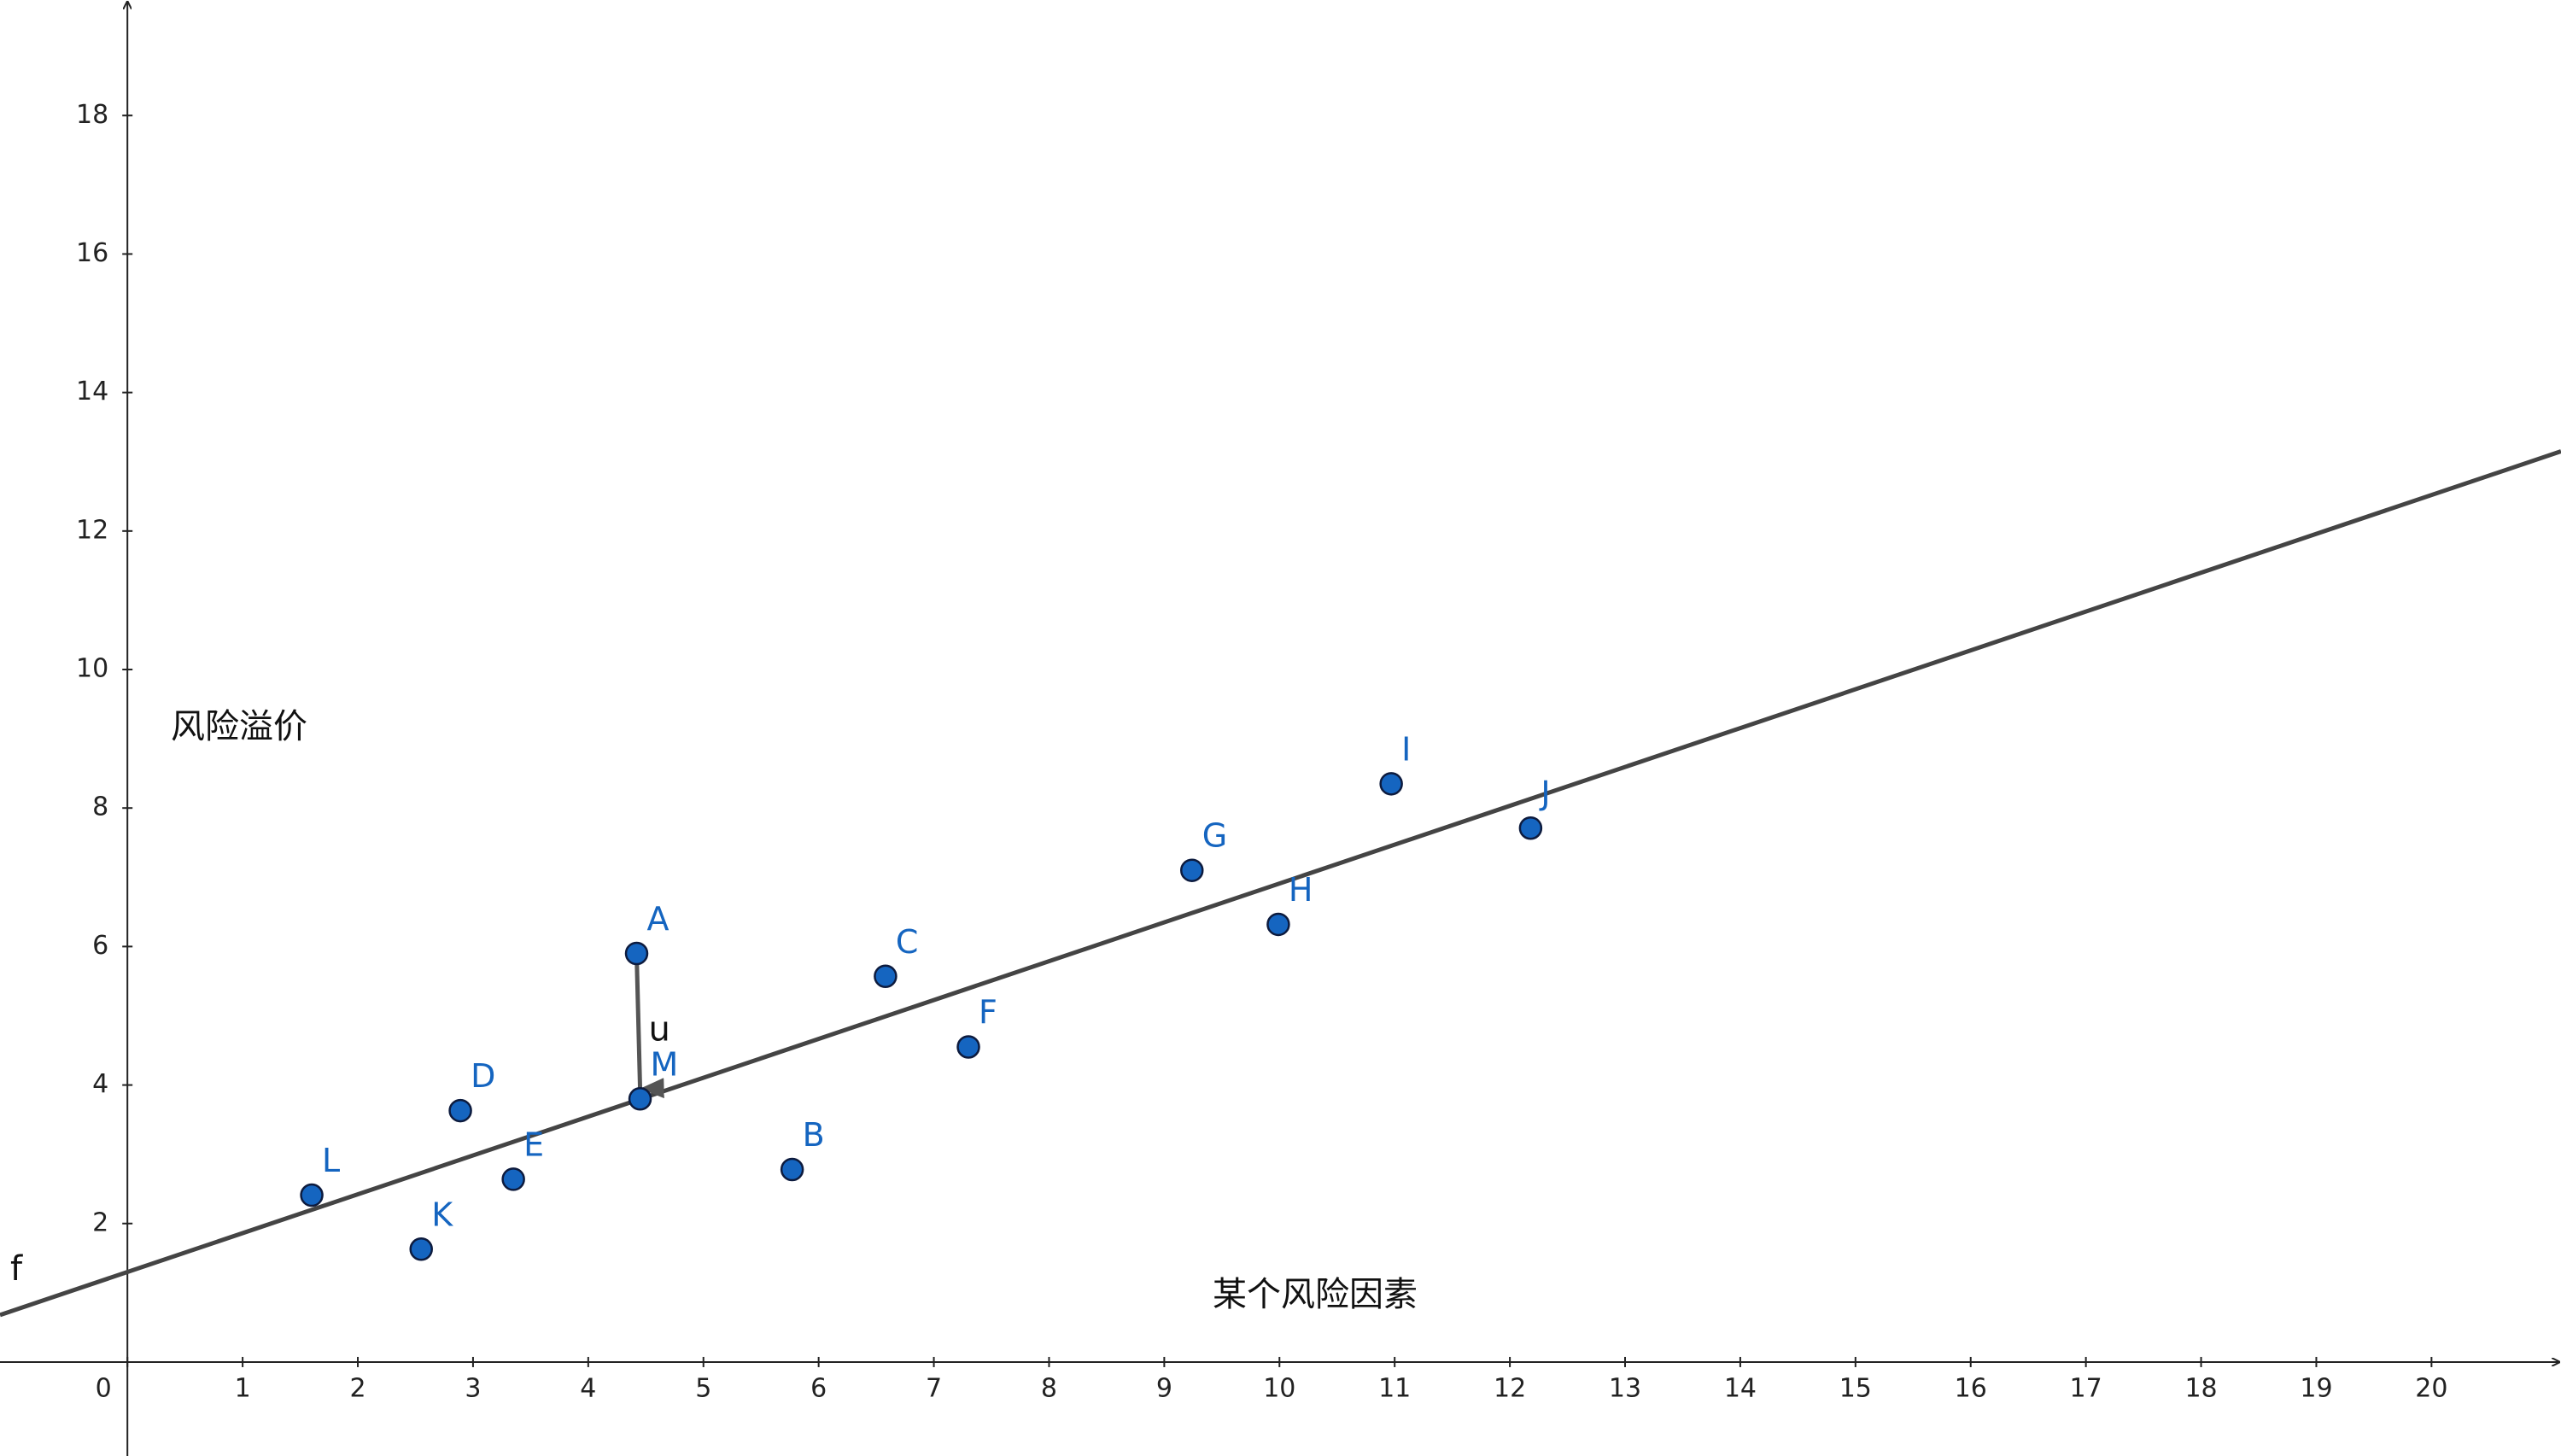  Describe the element at coordinates (16, 1269) in the screenshot. I see `line-label: f` at that location.